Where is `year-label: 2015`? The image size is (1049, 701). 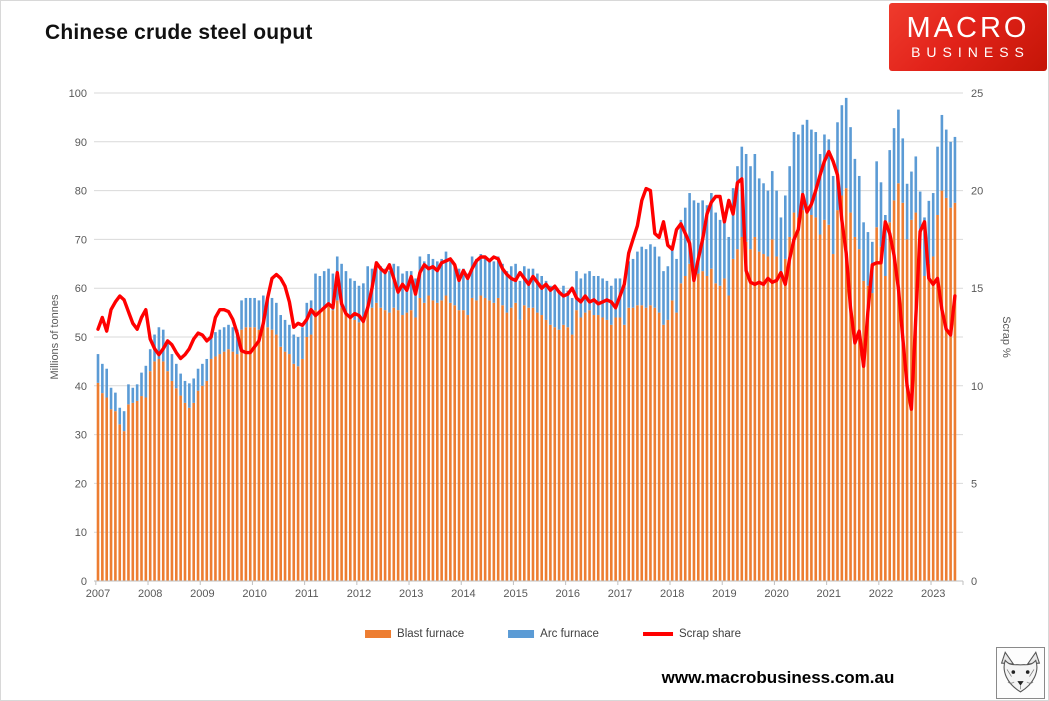
year-label: 2015 is located at coordinates (515, 594).